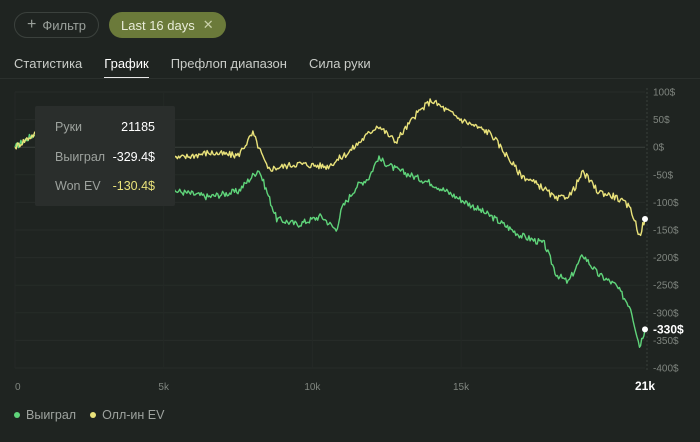 This screenshot has width=700, height=442. Describe the element at coordinates (461, 387) in the screenshot. I see `x-tick-label: 15k` at that location.